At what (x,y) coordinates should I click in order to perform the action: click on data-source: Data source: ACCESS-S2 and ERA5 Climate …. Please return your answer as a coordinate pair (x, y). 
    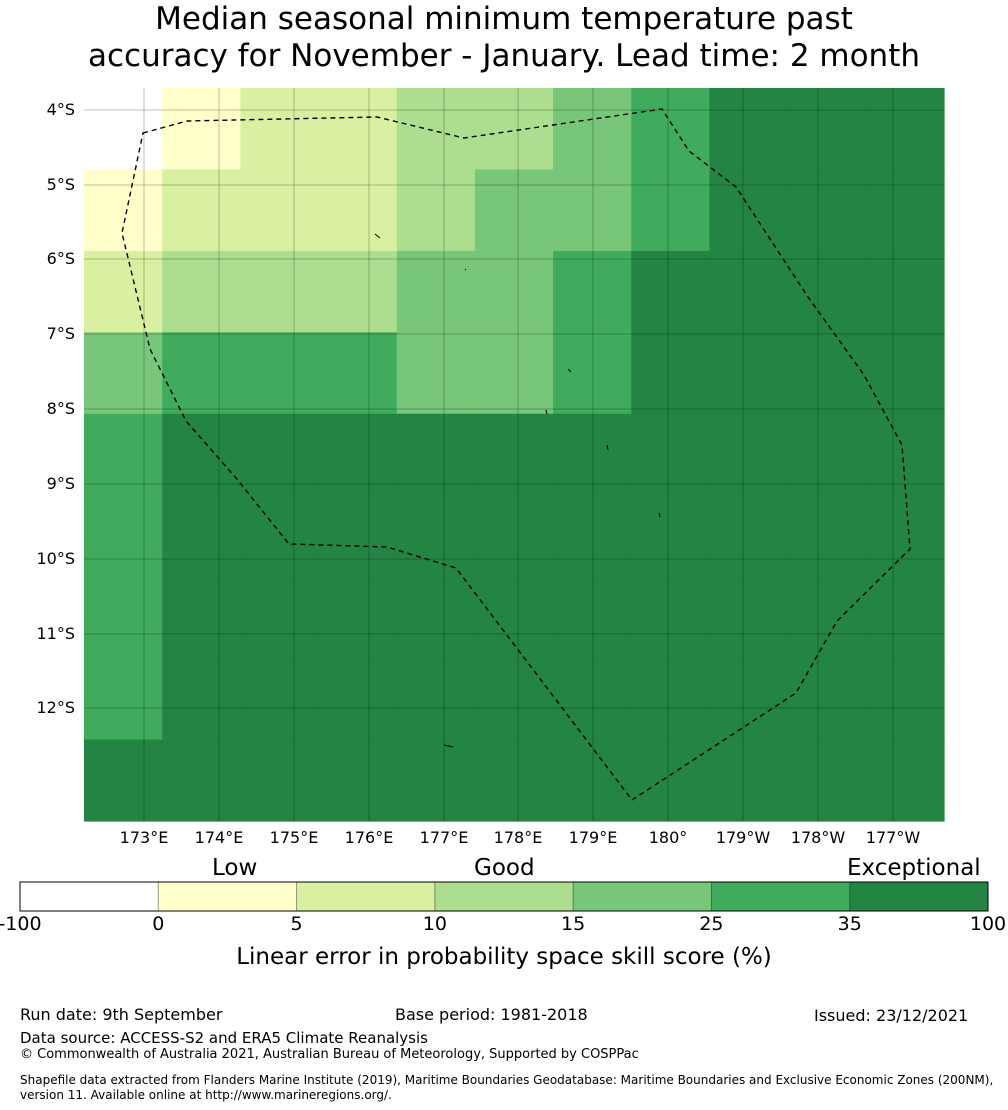
    Looking at the image, I should click on (224, 1038).